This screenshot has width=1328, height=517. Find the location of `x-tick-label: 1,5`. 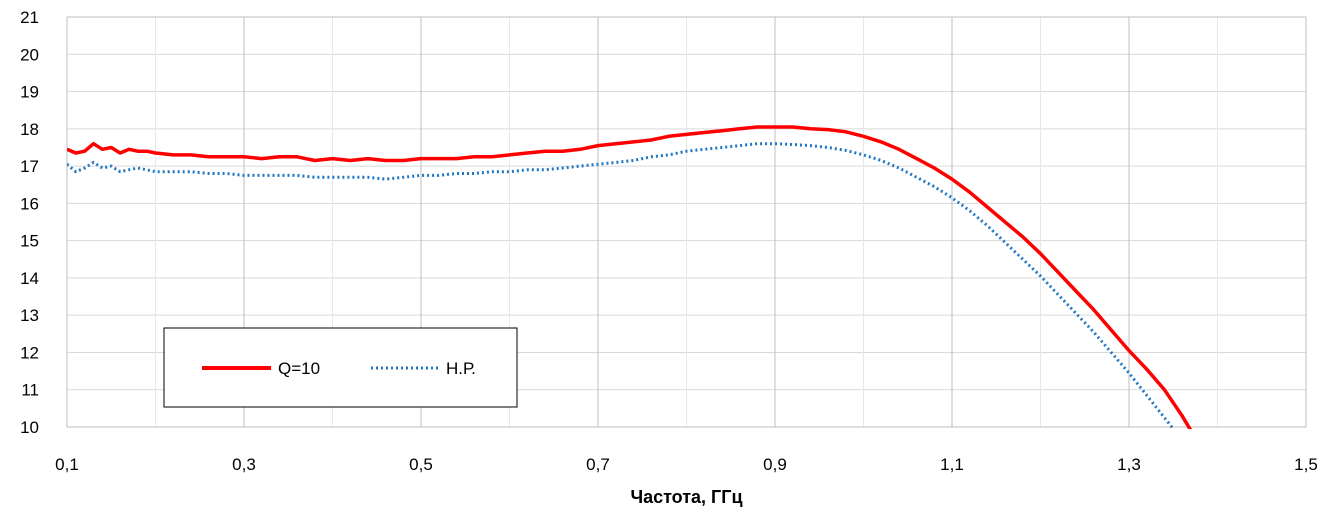

x-tick-label: 1,5 is located at coordinates (1306, 464).